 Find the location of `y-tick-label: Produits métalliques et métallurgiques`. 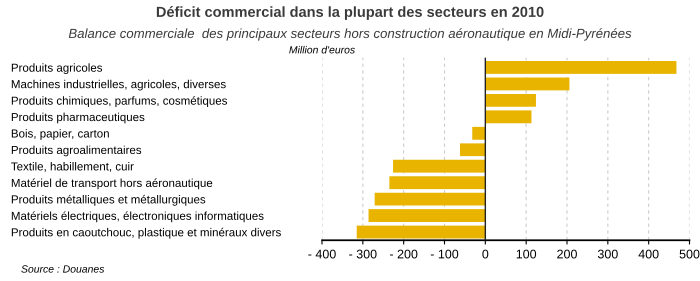

y-tick-label: Produits métalliques et métallurgiques is located at coordinates (109, 200).